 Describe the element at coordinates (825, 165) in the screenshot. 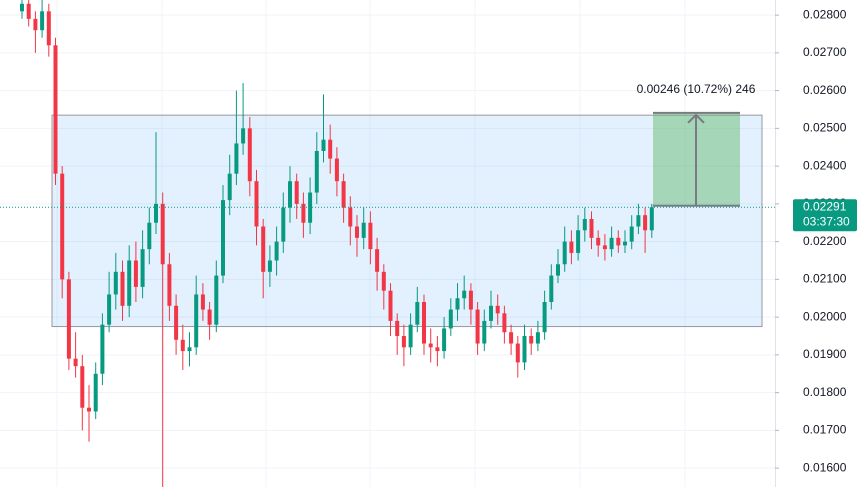

I see `y-tick-label: 0.02400` at that location.